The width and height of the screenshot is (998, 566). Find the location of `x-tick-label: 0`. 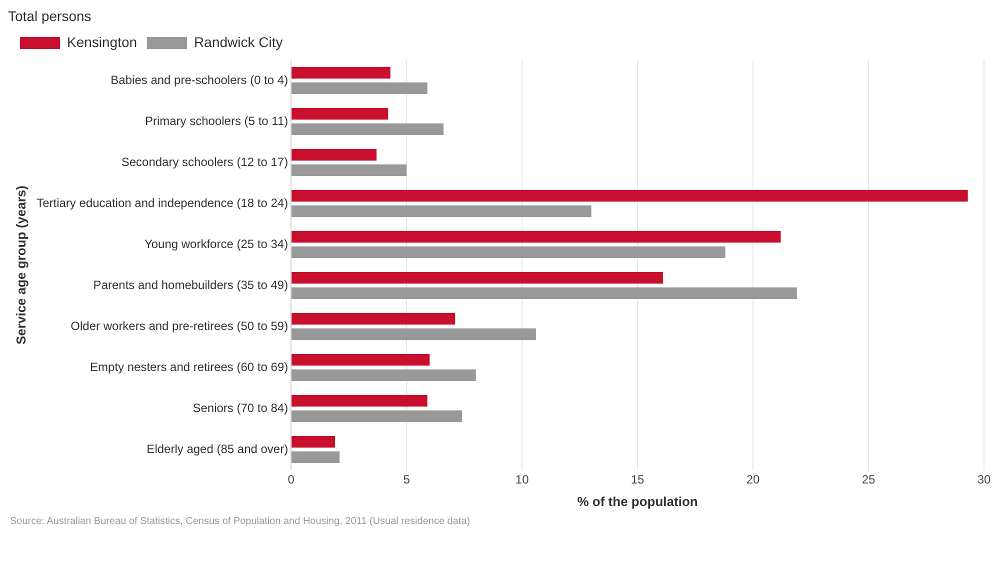

x-tick-label: 0 is located at coordinates (291, 479).